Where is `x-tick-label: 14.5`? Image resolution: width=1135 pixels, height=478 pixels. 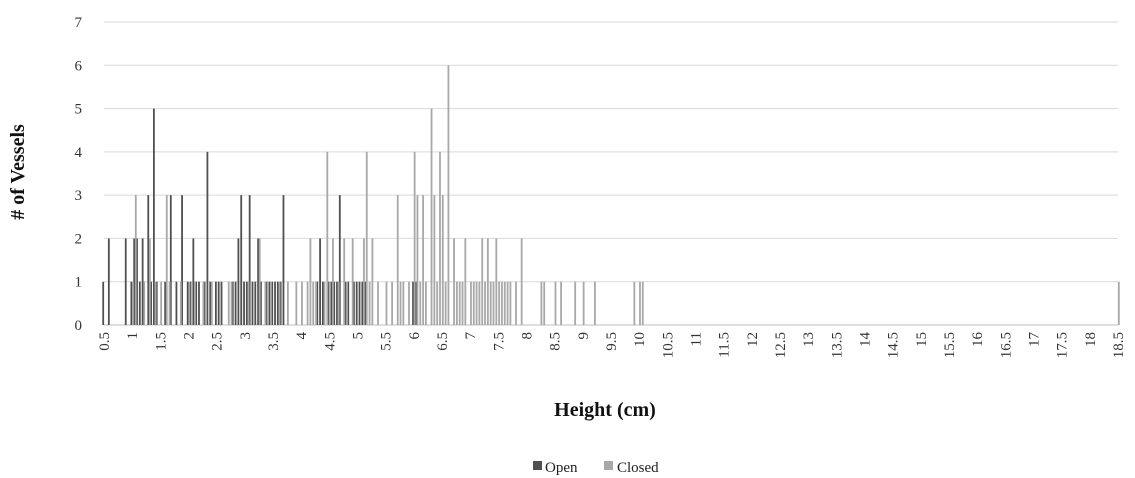 x-tick-label: 14.5 is located at coordinates (894, 345).